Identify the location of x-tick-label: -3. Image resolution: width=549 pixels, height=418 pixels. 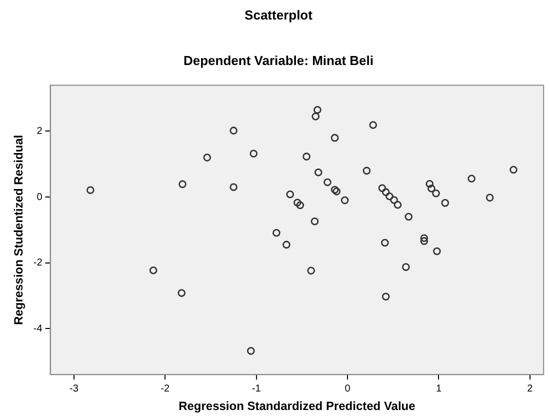
(74, 388).